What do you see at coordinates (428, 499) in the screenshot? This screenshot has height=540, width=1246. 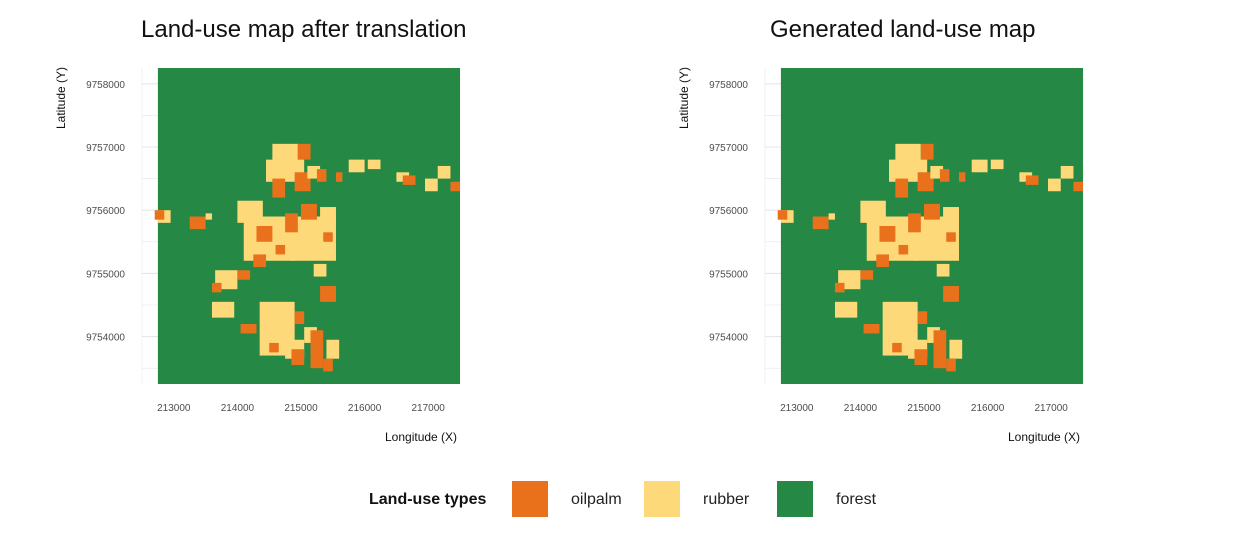 I see `legend-title: Land-use types` at bounding box center [428, 499].